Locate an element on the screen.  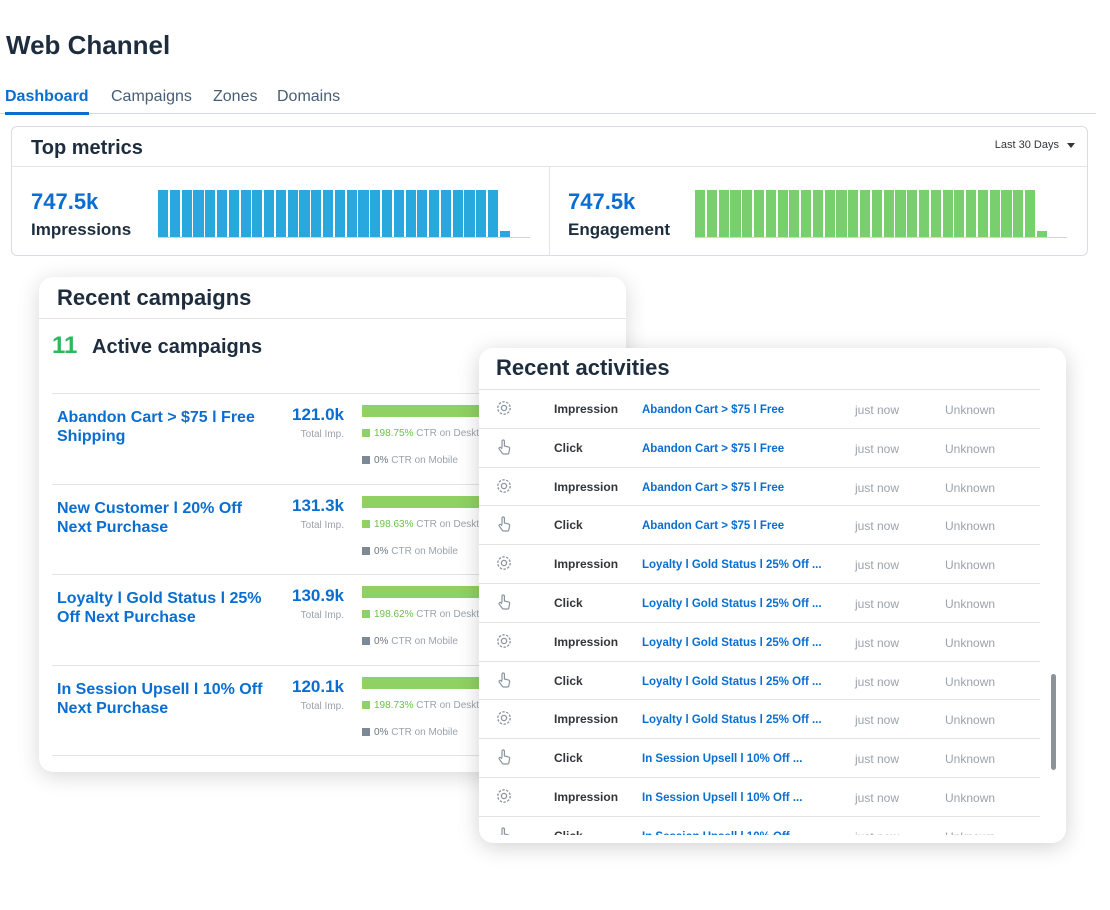
activity-time: just now is located at coordinates (877, 642).